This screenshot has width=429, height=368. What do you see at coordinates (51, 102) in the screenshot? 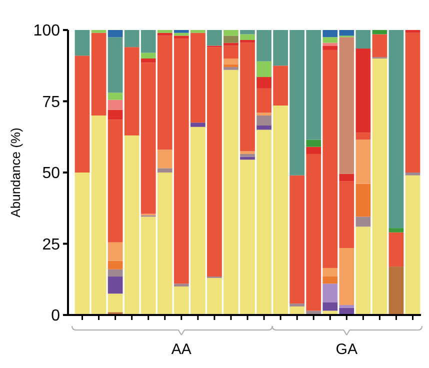
I see `y-tick-label: 75` at bounding box center [51, 102].